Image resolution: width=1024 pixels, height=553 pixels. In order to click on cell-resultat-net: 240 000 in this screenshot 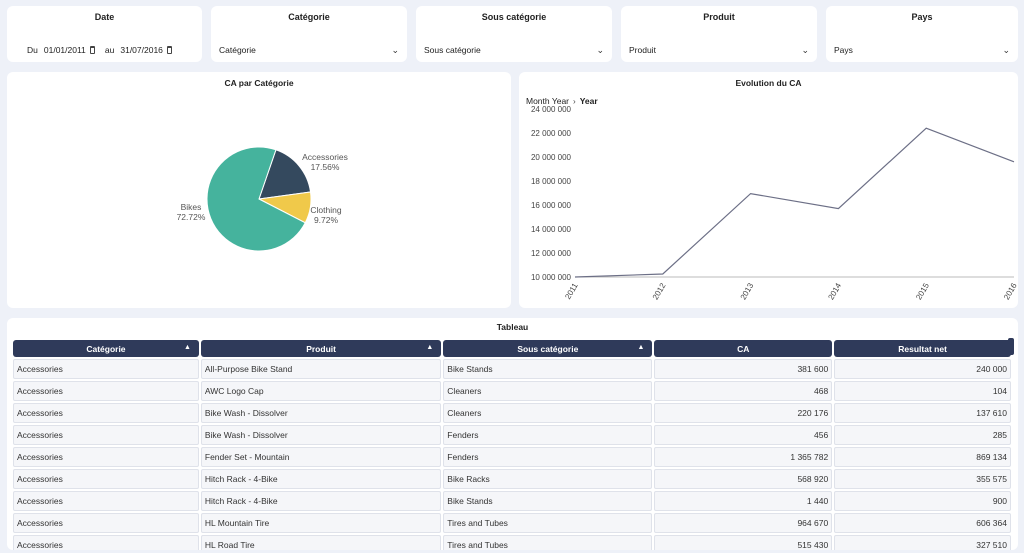, I will do `click(922, 369)`.